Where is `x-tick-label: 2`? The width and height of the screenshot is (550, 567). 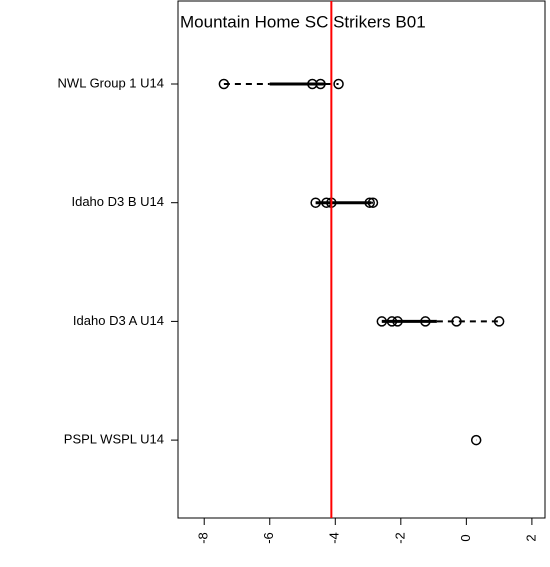
x-tick-label: 2 is located at coordinates (530, 537).